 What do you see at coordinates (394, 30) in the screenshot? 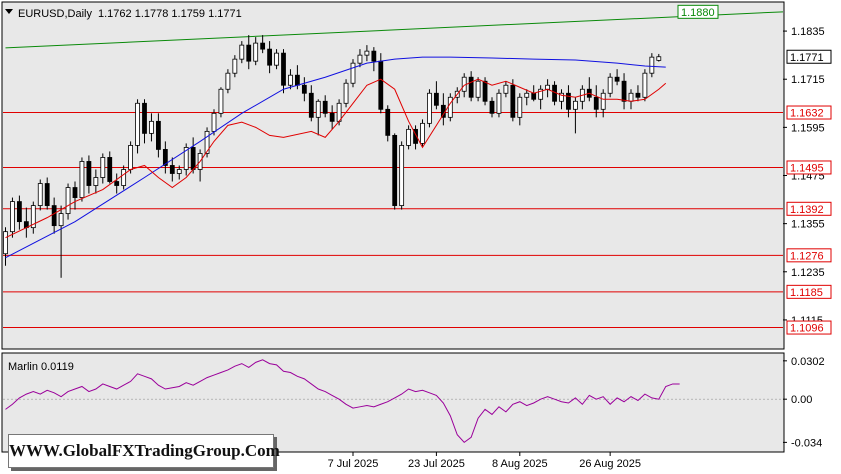
I see `trend-line` at bounding box center [394, 30].